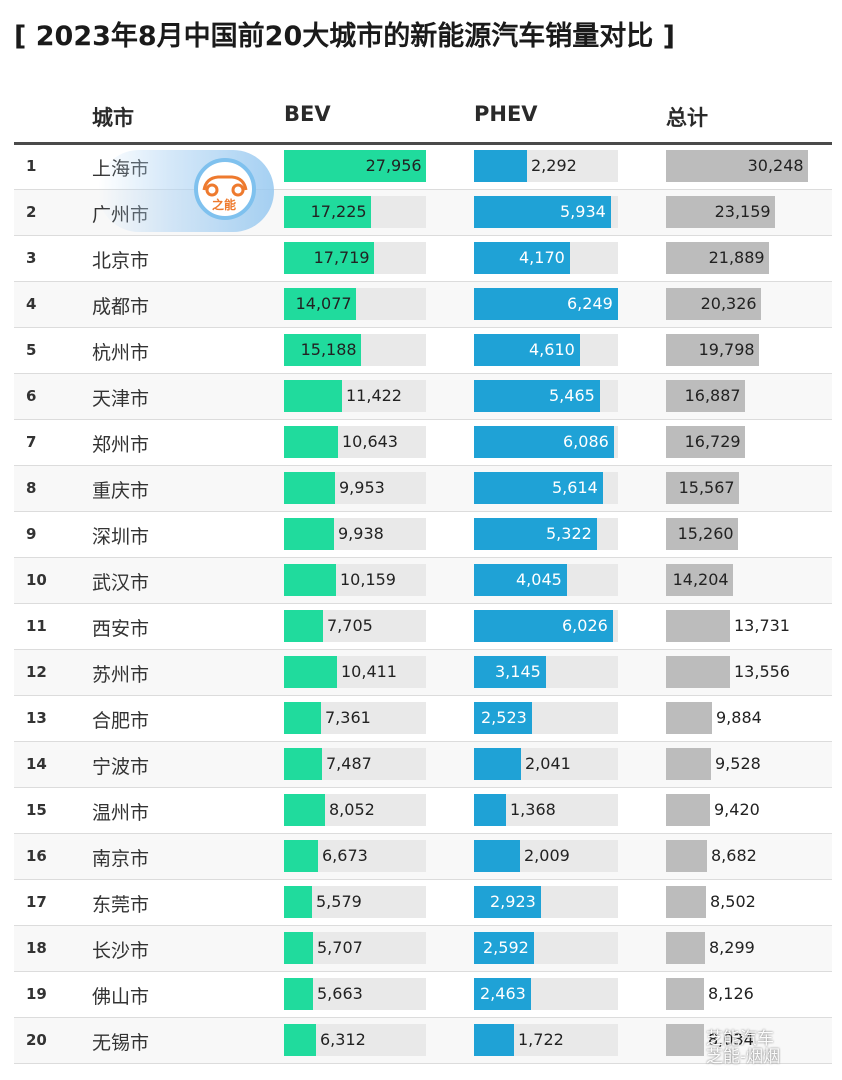  What do you see at coordinates (569, 533) in the screenshot?
I see `phev-value-label: 5,322` at bounding box center [569, 533].